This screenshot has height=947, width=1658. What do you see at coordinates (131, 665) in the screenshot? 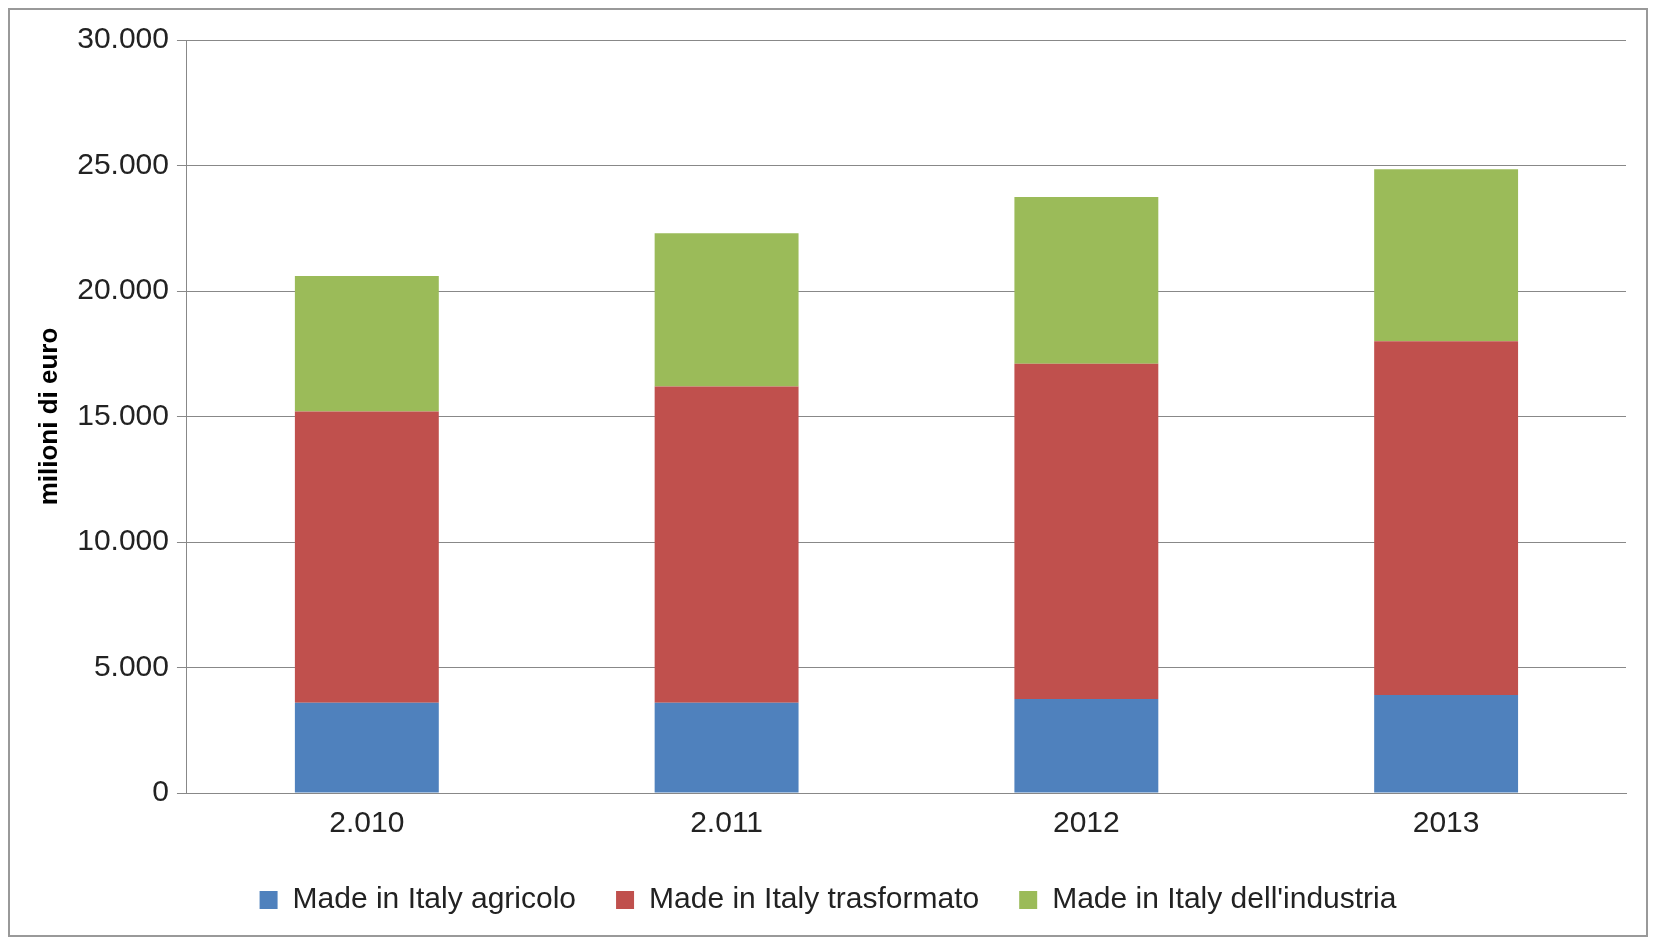
I see `y-tick-label: 5.000` at bounding box center [131, 665].